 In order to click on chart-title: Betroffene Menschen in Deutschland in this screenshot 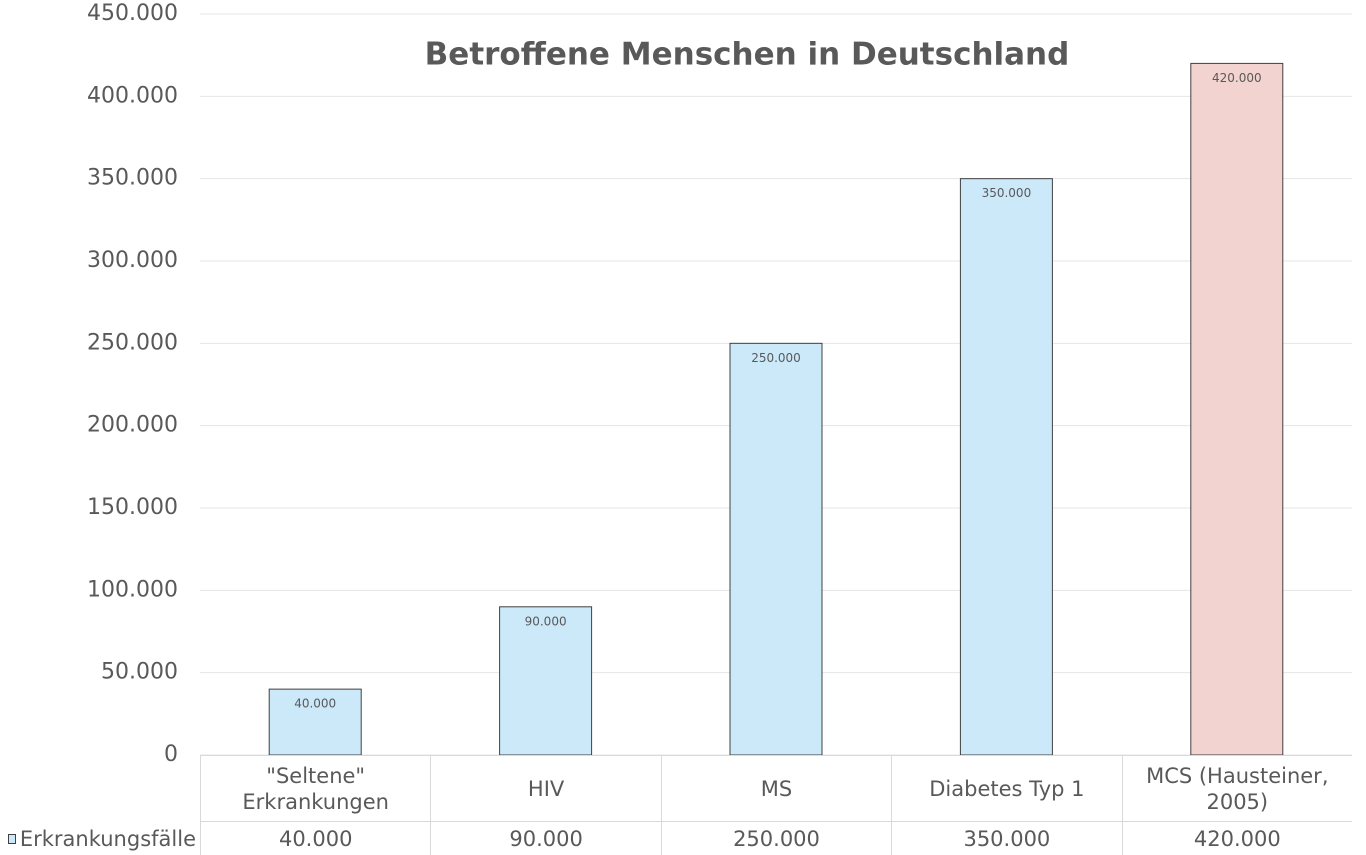, I will do `click(747, 55)`.